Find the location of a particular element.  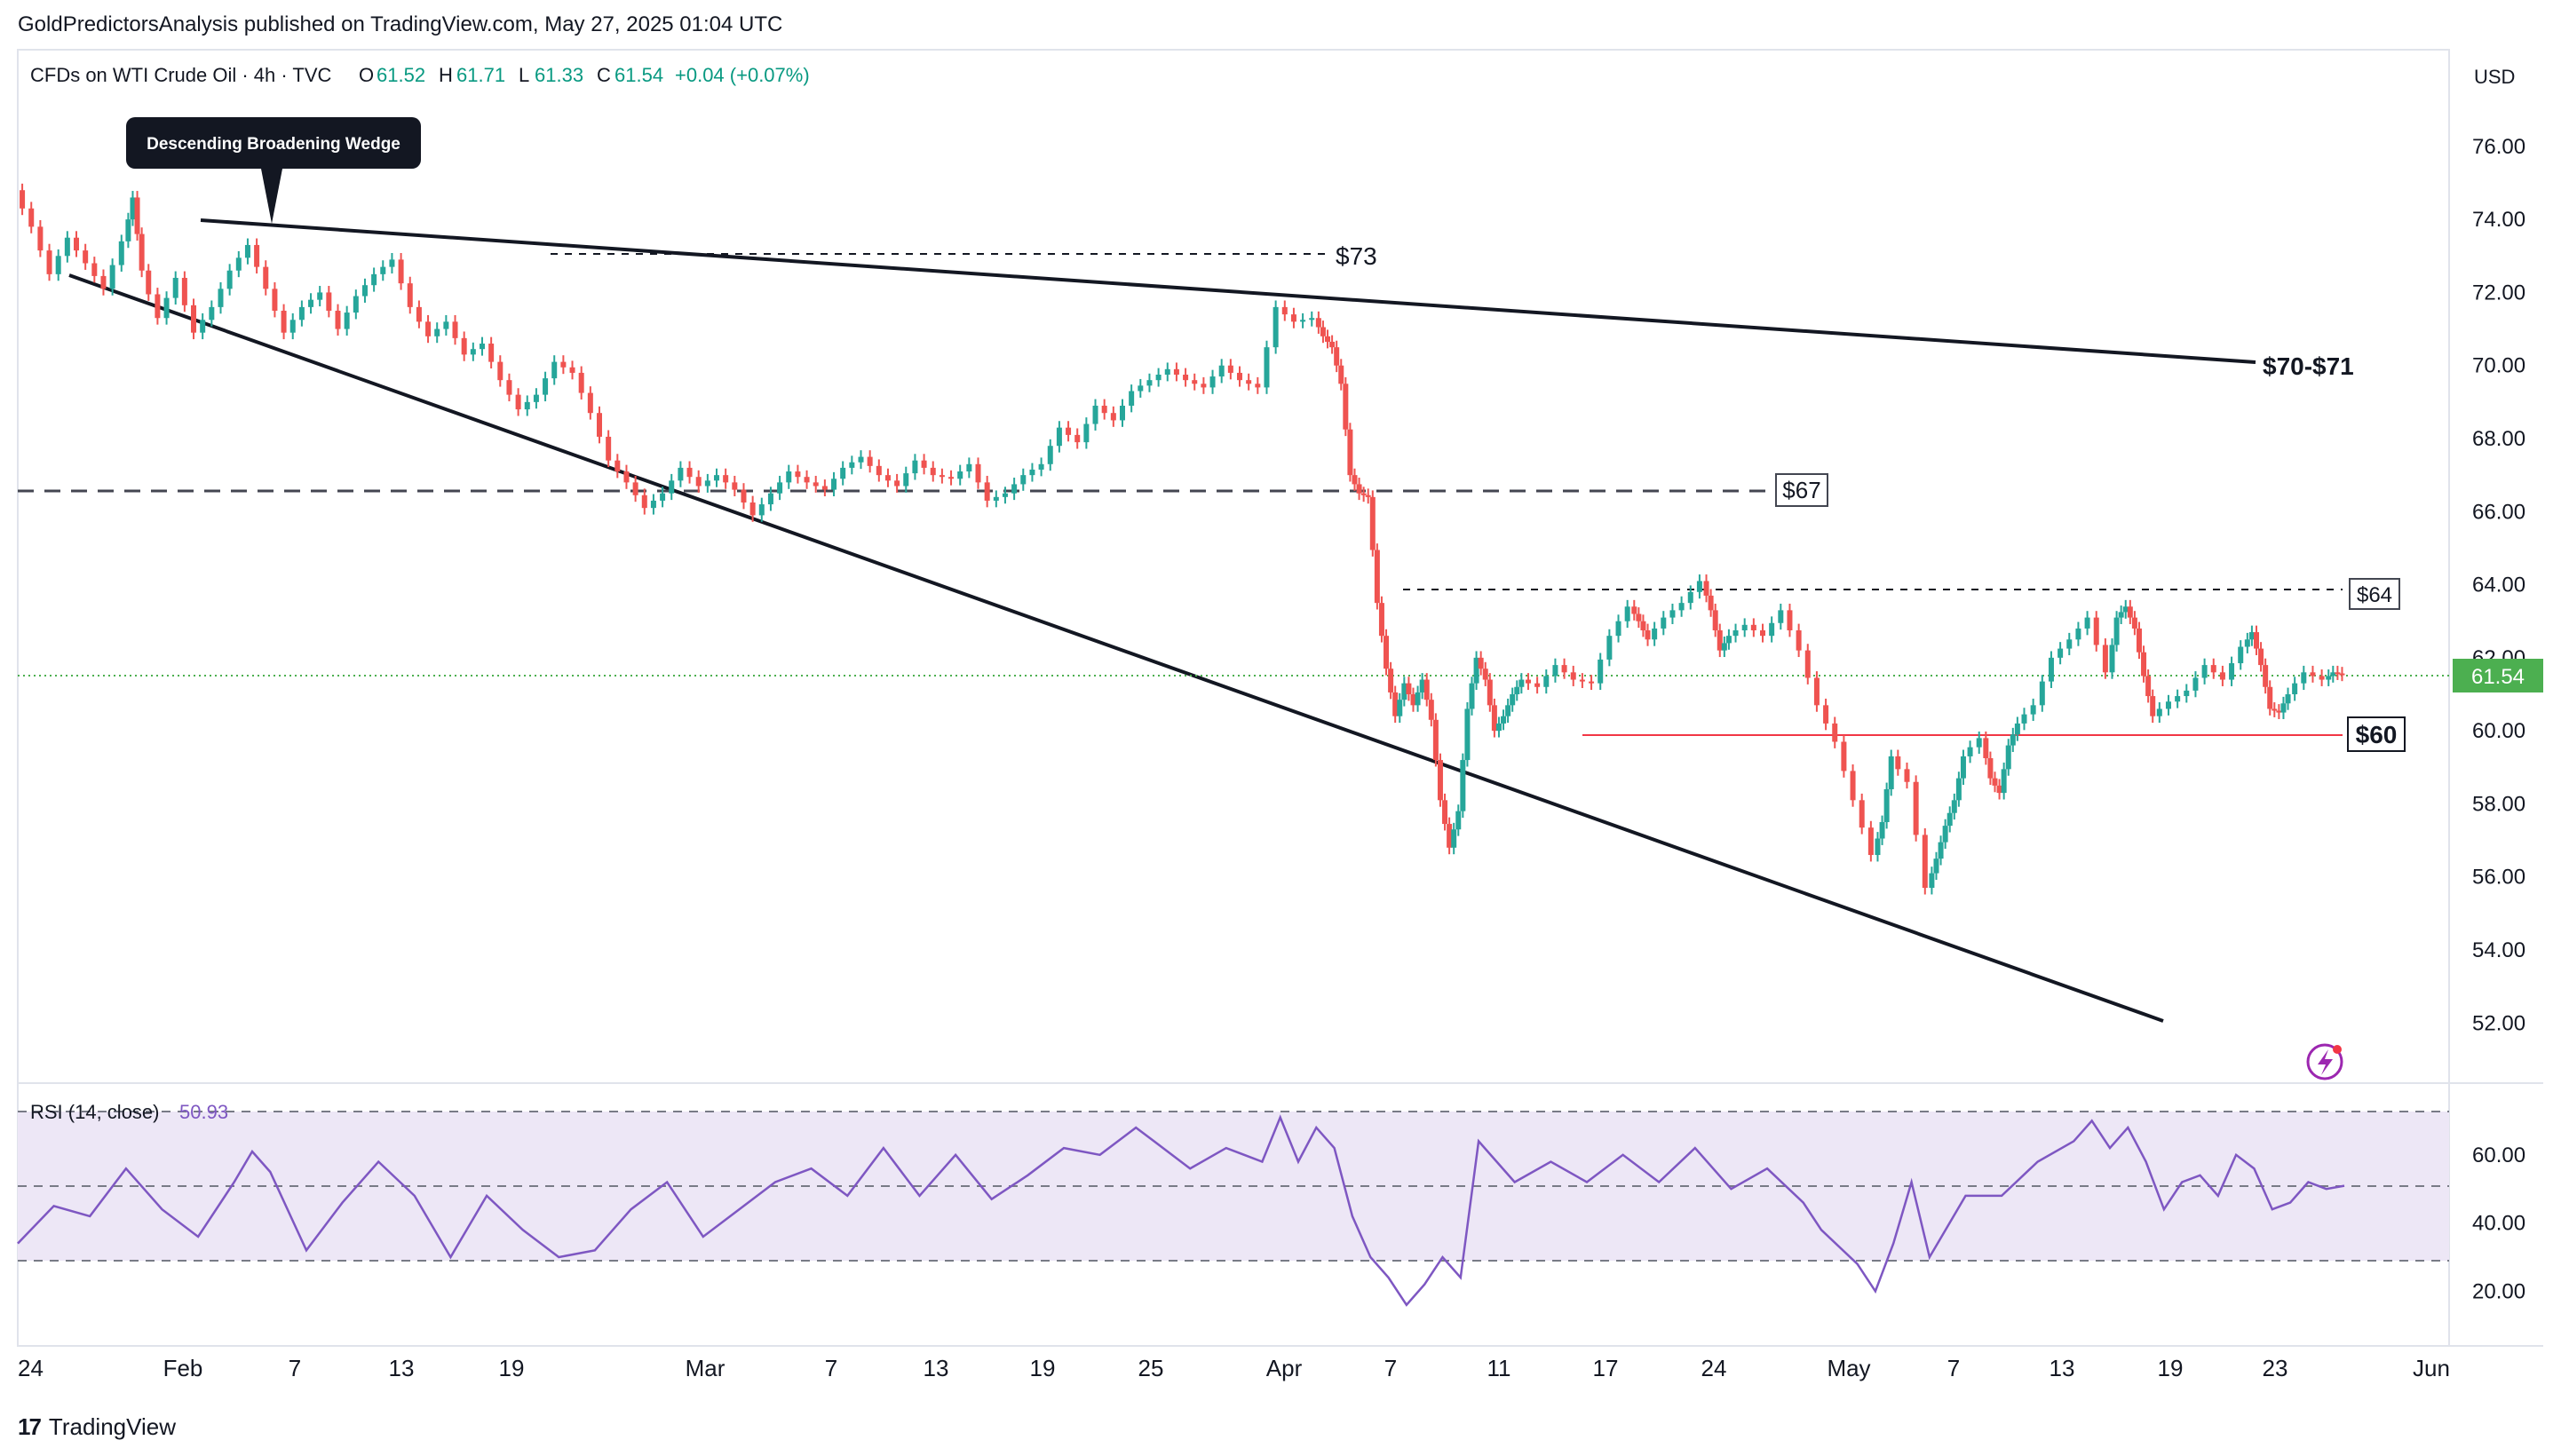

level-67-label: $67 is located at coordinates (1801, 490).